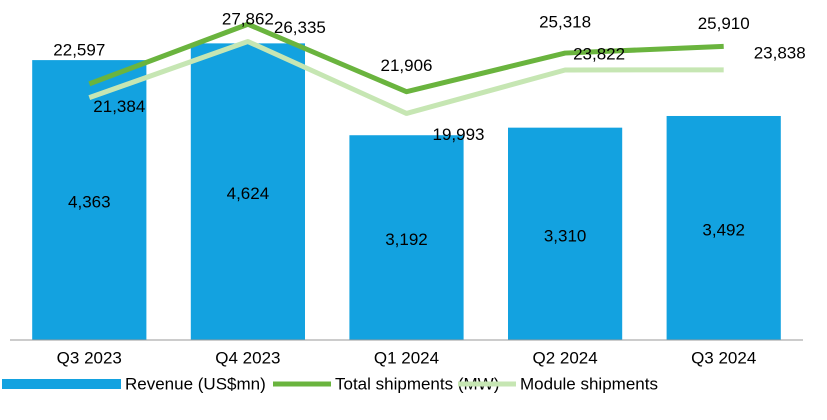  Describe the element at coordinates (247, 357) in the screenshot. I see `x-tick-label: Q4 2023` at that location.